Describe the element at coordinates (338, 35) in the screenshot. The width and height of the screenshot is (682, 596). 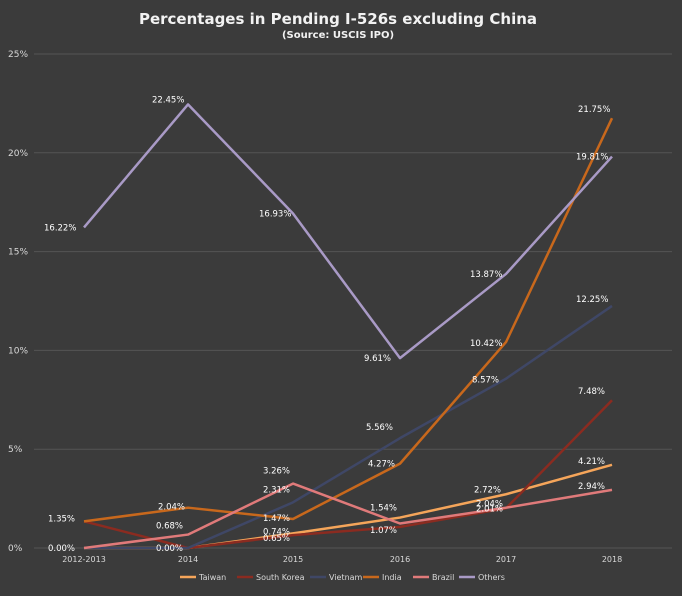
I see `chart-subtitle: (Source: USCIS IPO)` at that location.